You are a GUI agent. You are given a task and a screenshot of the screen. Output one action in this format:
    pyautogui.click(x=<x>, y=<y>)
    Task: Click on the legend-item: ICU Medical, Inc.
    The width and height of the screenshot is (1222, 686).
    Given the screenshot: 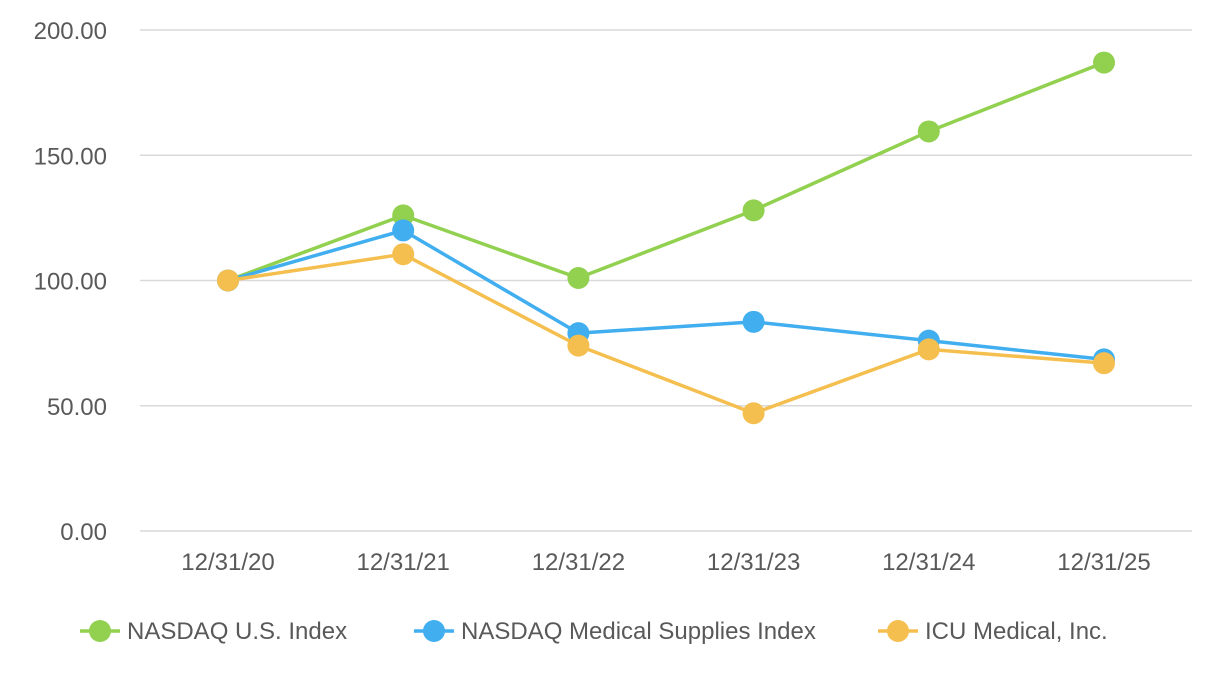 What is the action you would take?
    pyautogui.click(x=993, y=631)
    